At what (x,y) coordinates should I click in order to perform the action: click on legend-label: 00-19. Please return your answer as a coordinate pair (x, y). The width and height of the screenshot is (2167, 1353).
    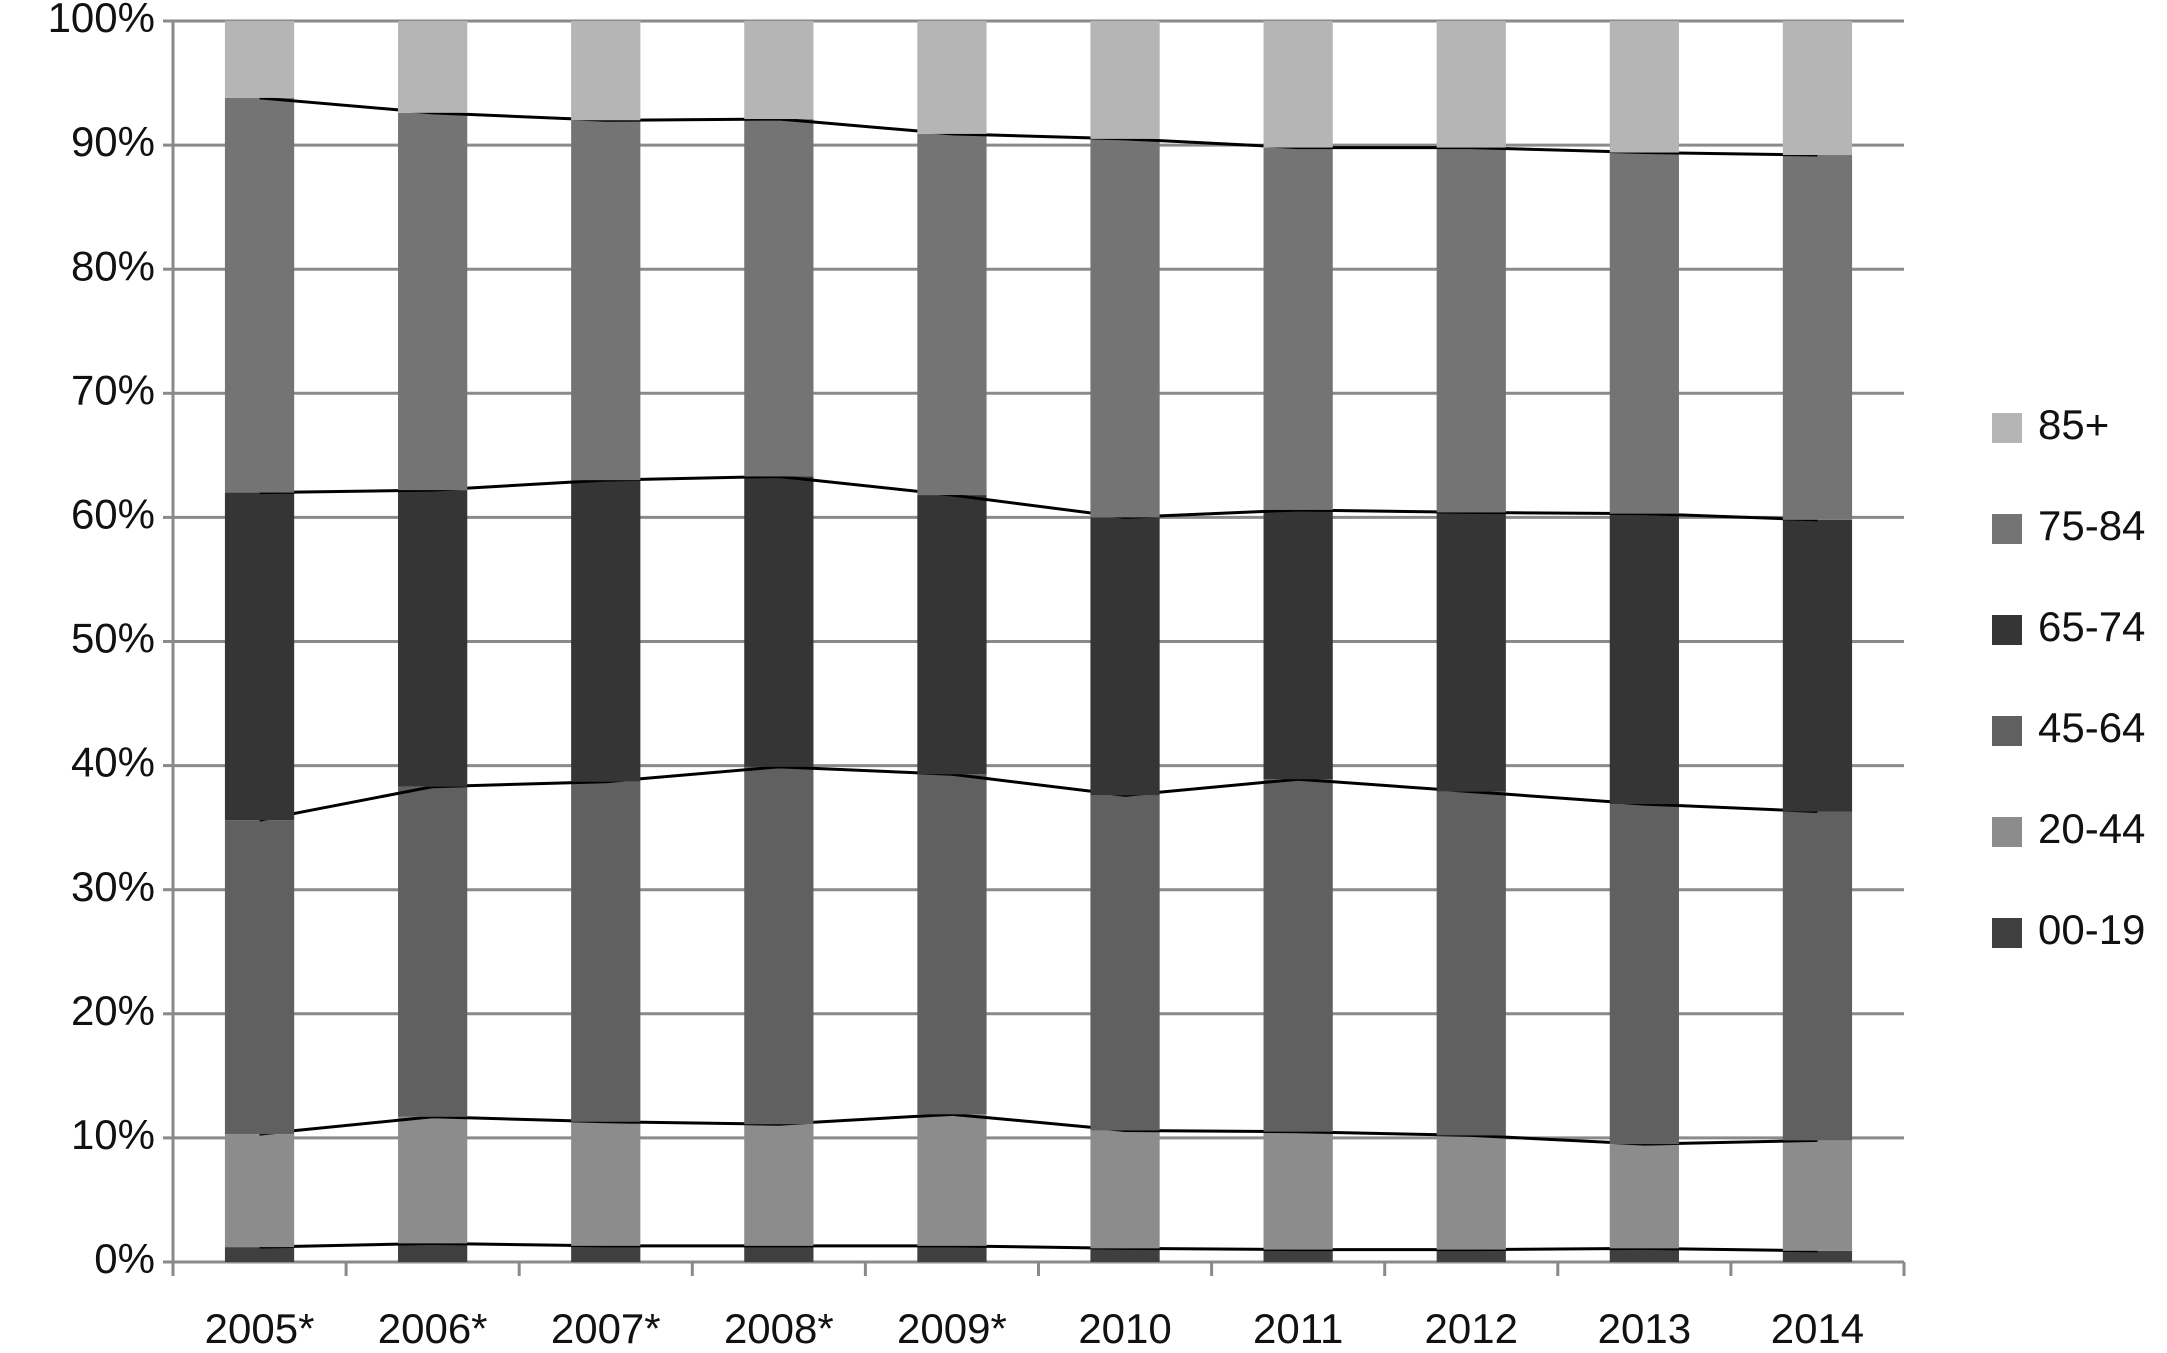
    Looking at the image, I should click on (2091, 929).